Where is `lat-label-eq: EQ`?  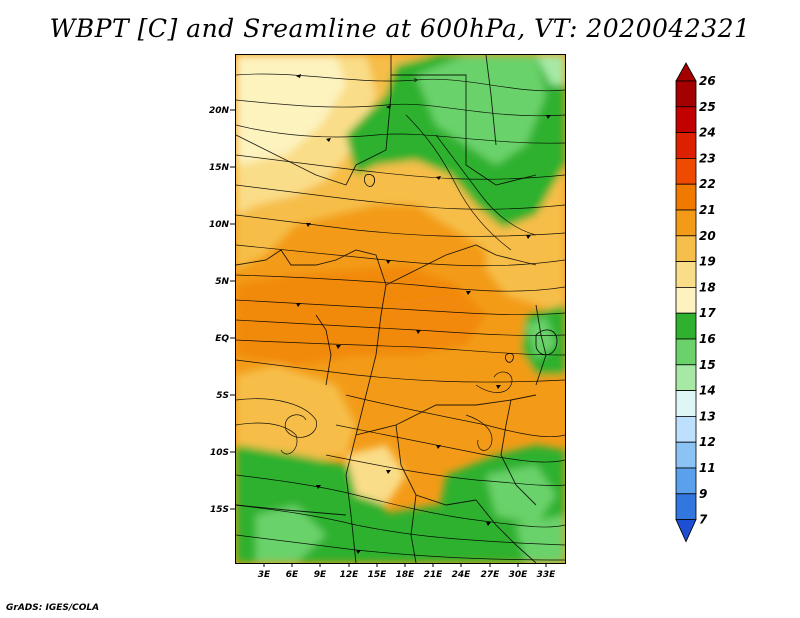 lat-label-eq: EQ is located at coordinates (222, 339).